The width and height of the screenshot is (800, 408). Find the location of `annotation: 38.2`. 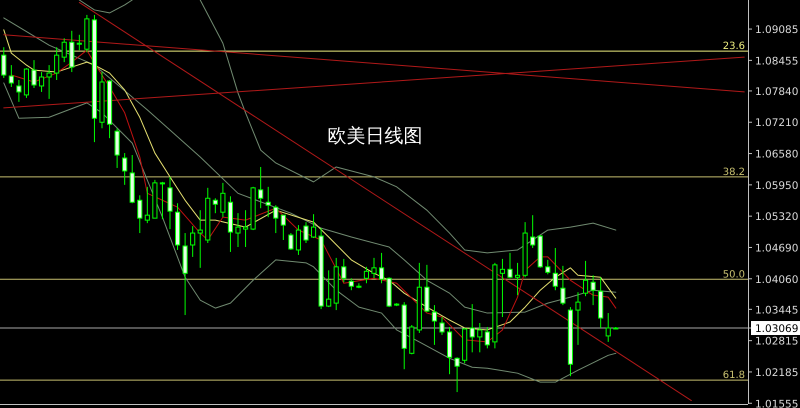

annotation: 38.2 is located at coordinates (733, 172).